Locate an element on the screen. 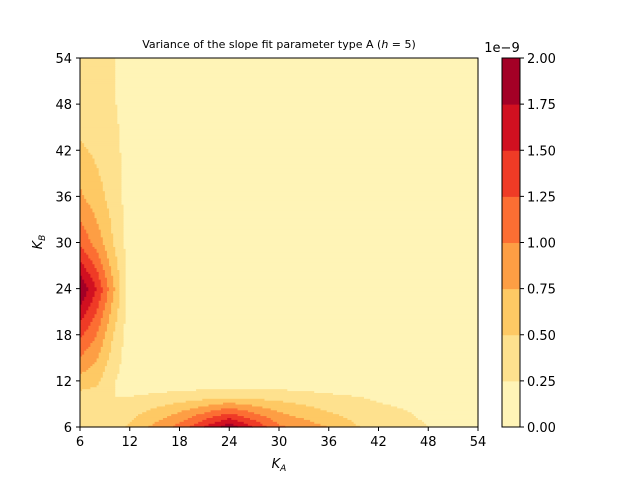 The width and height of the screenshot is (640, 480). colorbar-tick-label: 1.75 is located at coordinates (541, 105).